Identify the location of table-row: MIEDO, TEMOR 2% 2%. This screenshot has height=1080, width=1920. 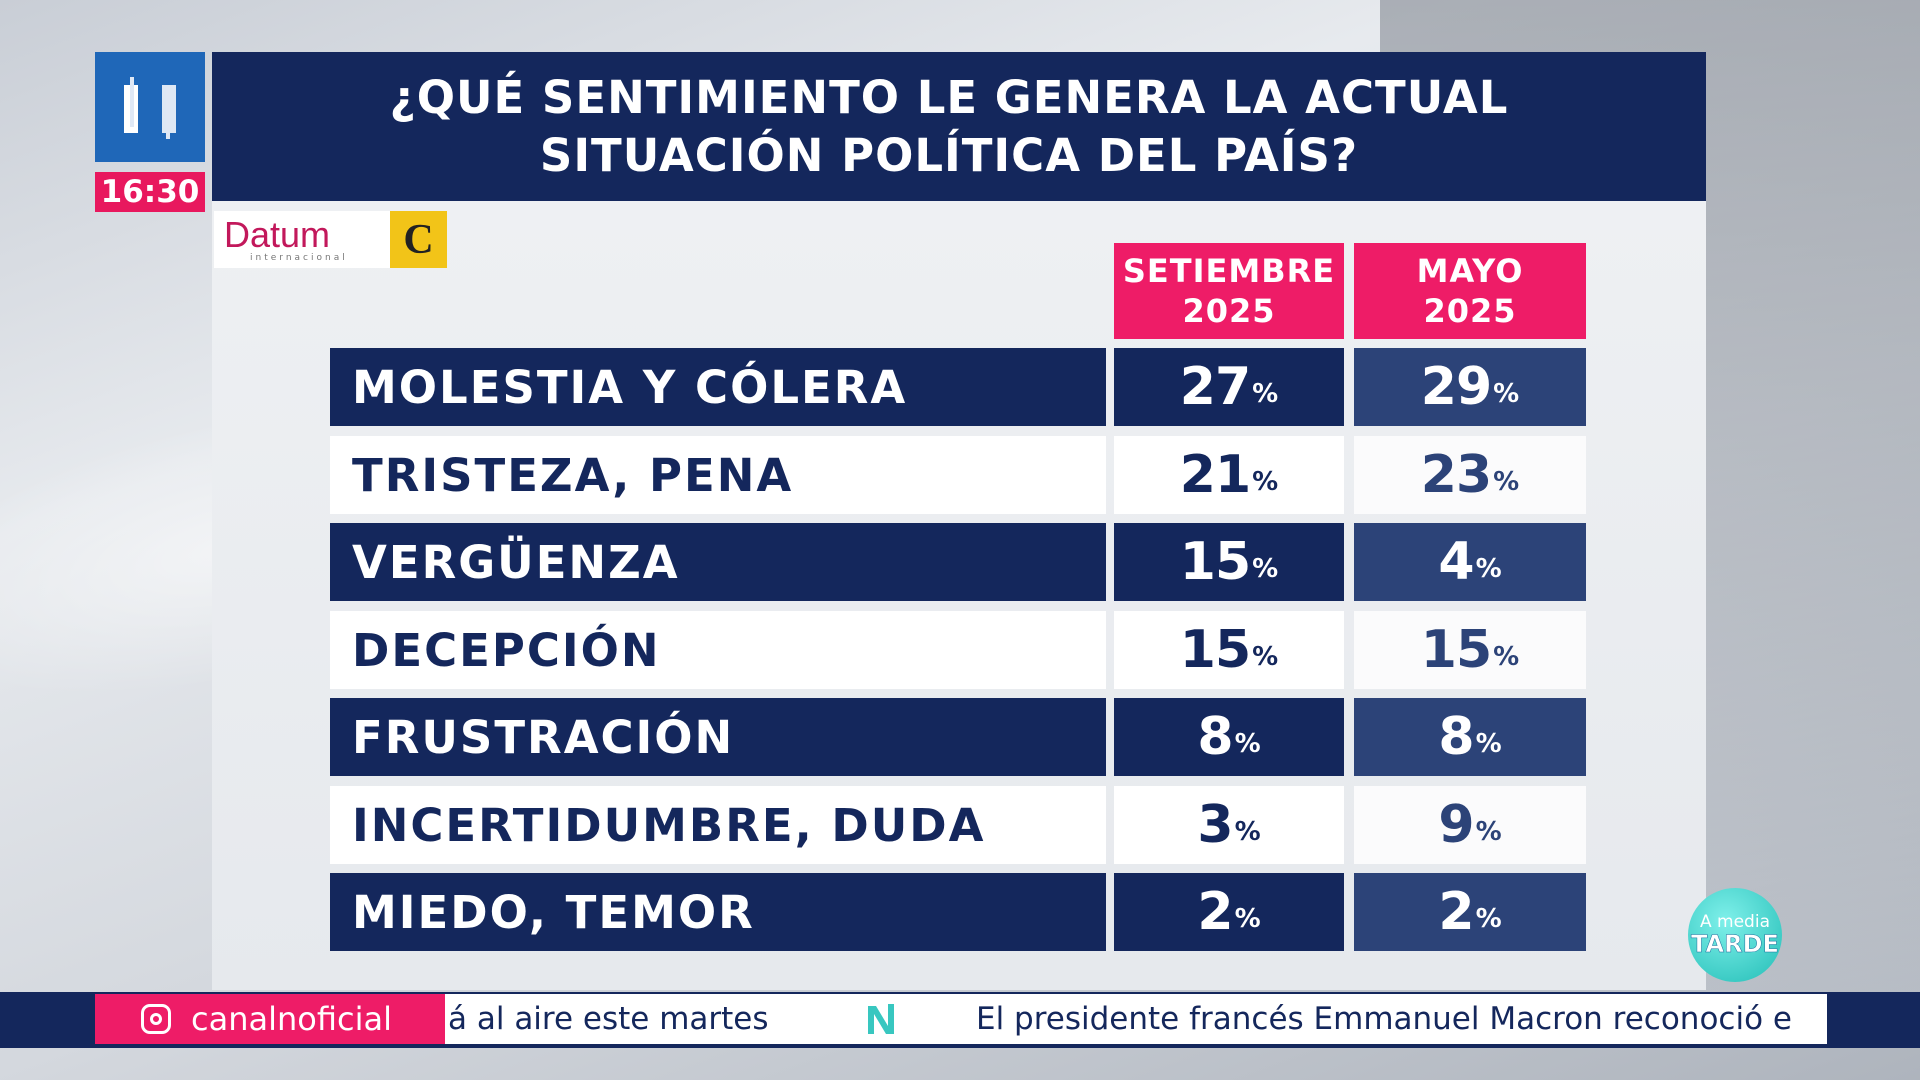
(958, 912).